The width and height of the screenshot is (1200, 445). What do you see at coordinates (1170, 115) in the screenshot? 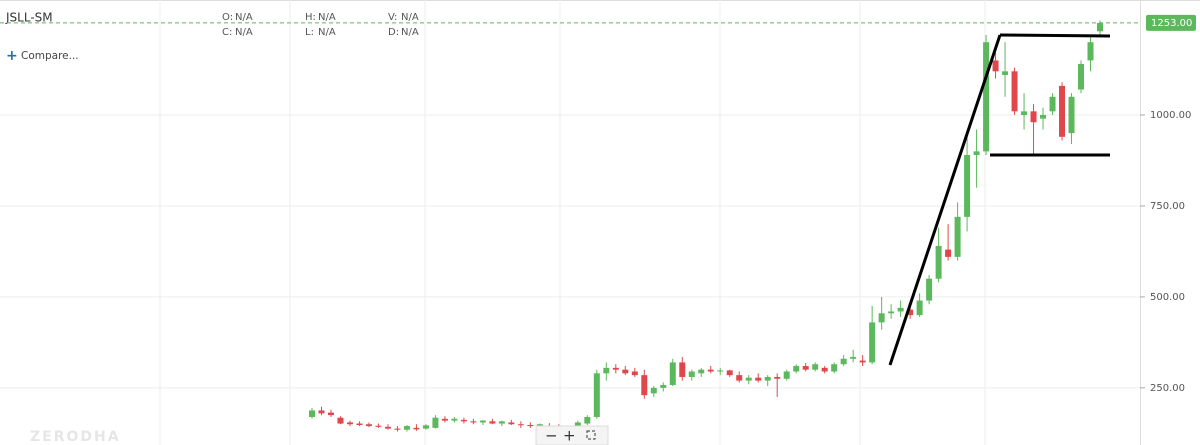
I see `y-tick-label: 1000.00` at bounding box center [1170, 115].